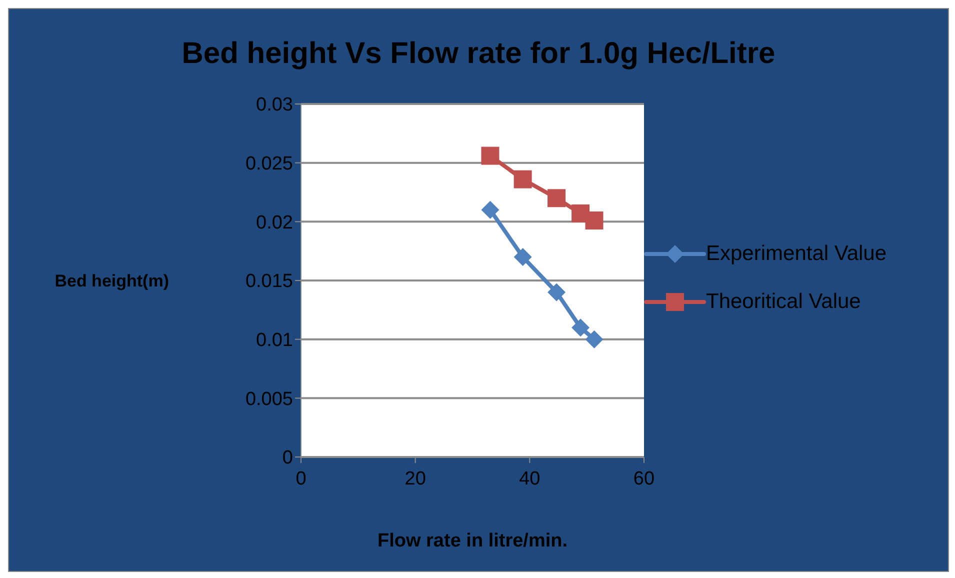 This screenshot has width=955, height=578. What do you see at coordinates (415, 479) in the screenshot?
I see `x-tick-label: 20` at bounding box center [415, 479].